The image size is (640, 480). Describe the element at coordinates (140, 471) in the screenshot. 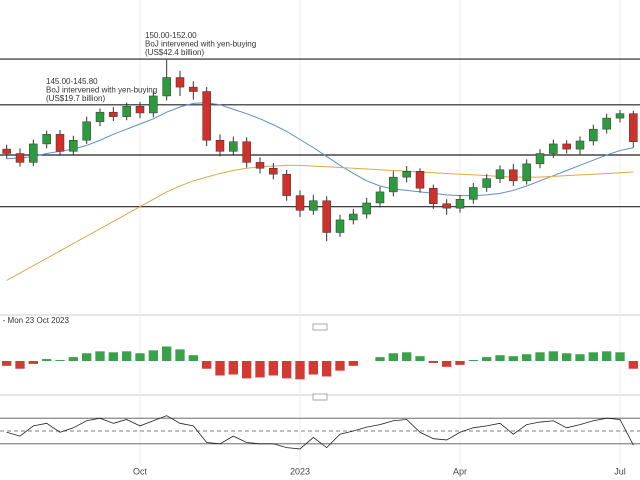

I see `x-tick-label: Oct` at that location.